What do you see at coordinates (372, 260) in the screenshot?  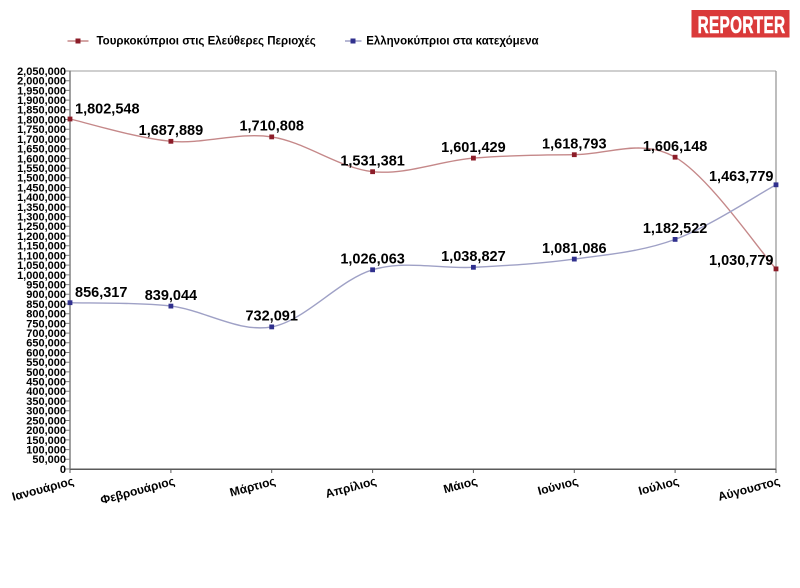 I see `svg-text: 1,026,063` at bounding box center [372, 260].